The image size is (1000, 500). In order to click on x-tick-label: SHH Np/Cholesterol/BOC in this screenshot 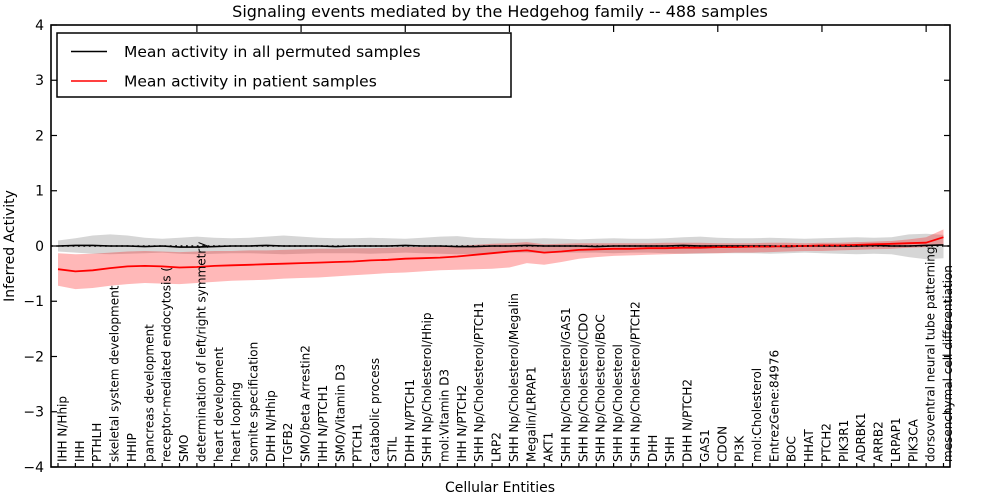, I will do `click(601, 388)`.